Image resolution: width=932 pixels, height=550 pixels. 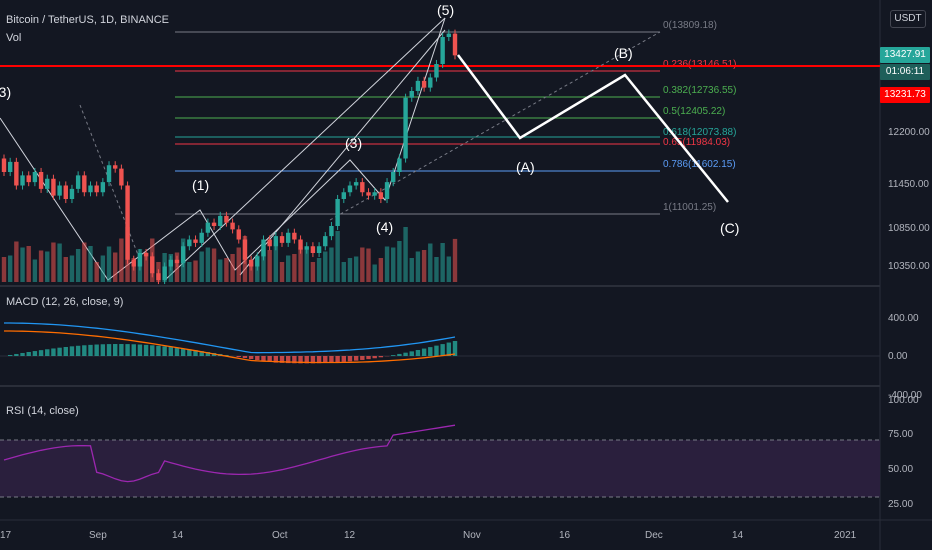 I want to click on channel-lower-line, so click(x=342, y=152).